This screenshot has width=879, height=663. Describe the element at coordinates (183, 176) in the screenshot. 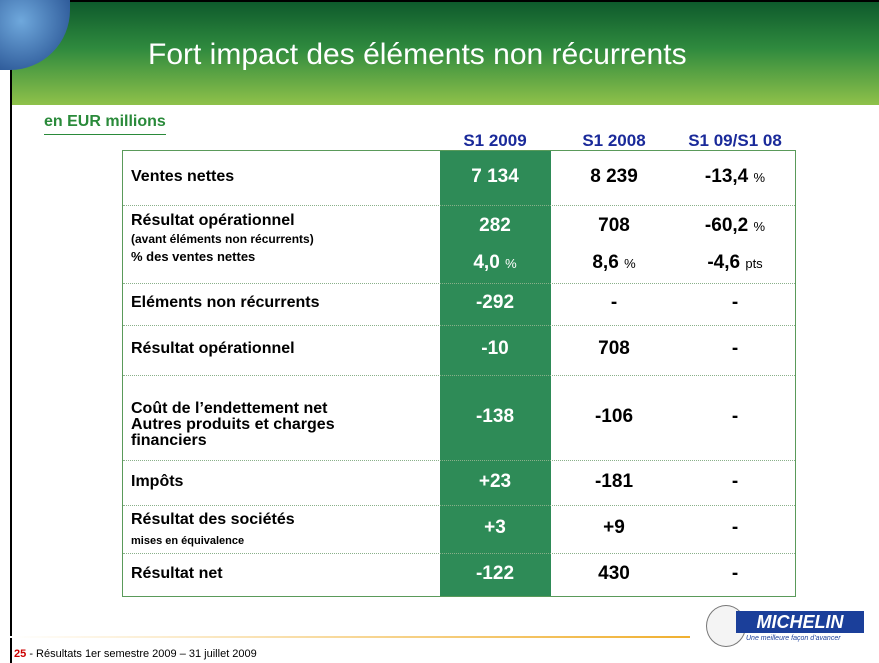

I see `row-label: Ventes nettes` at that location.